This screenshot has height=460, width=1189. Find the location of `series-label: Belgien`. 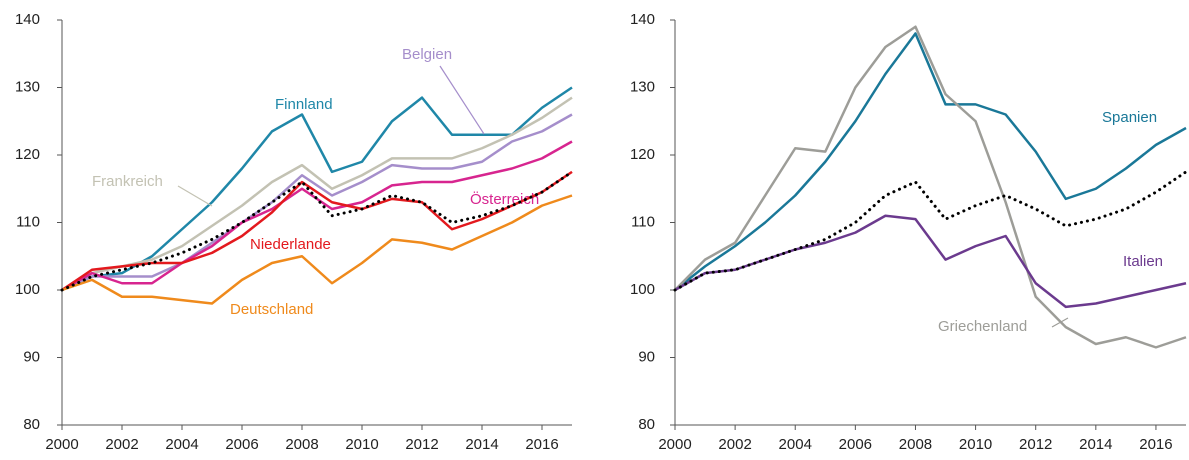

series-label: Belgien is located at coordinates (427, 54).